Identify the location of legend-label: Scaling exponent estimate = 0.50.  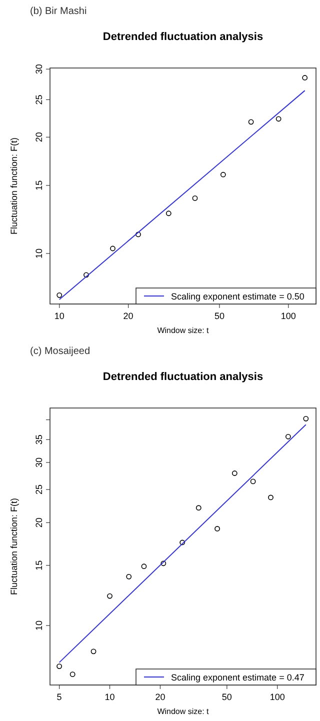
(237, 297).